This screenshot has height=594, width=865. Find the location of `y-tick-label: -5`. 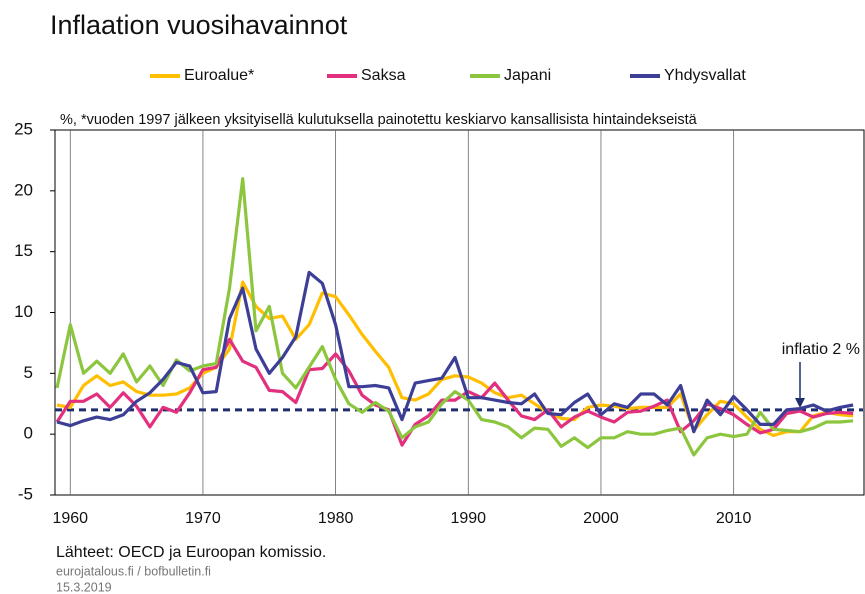

y-tick-label: -5 is located at coordinates (25, 493).